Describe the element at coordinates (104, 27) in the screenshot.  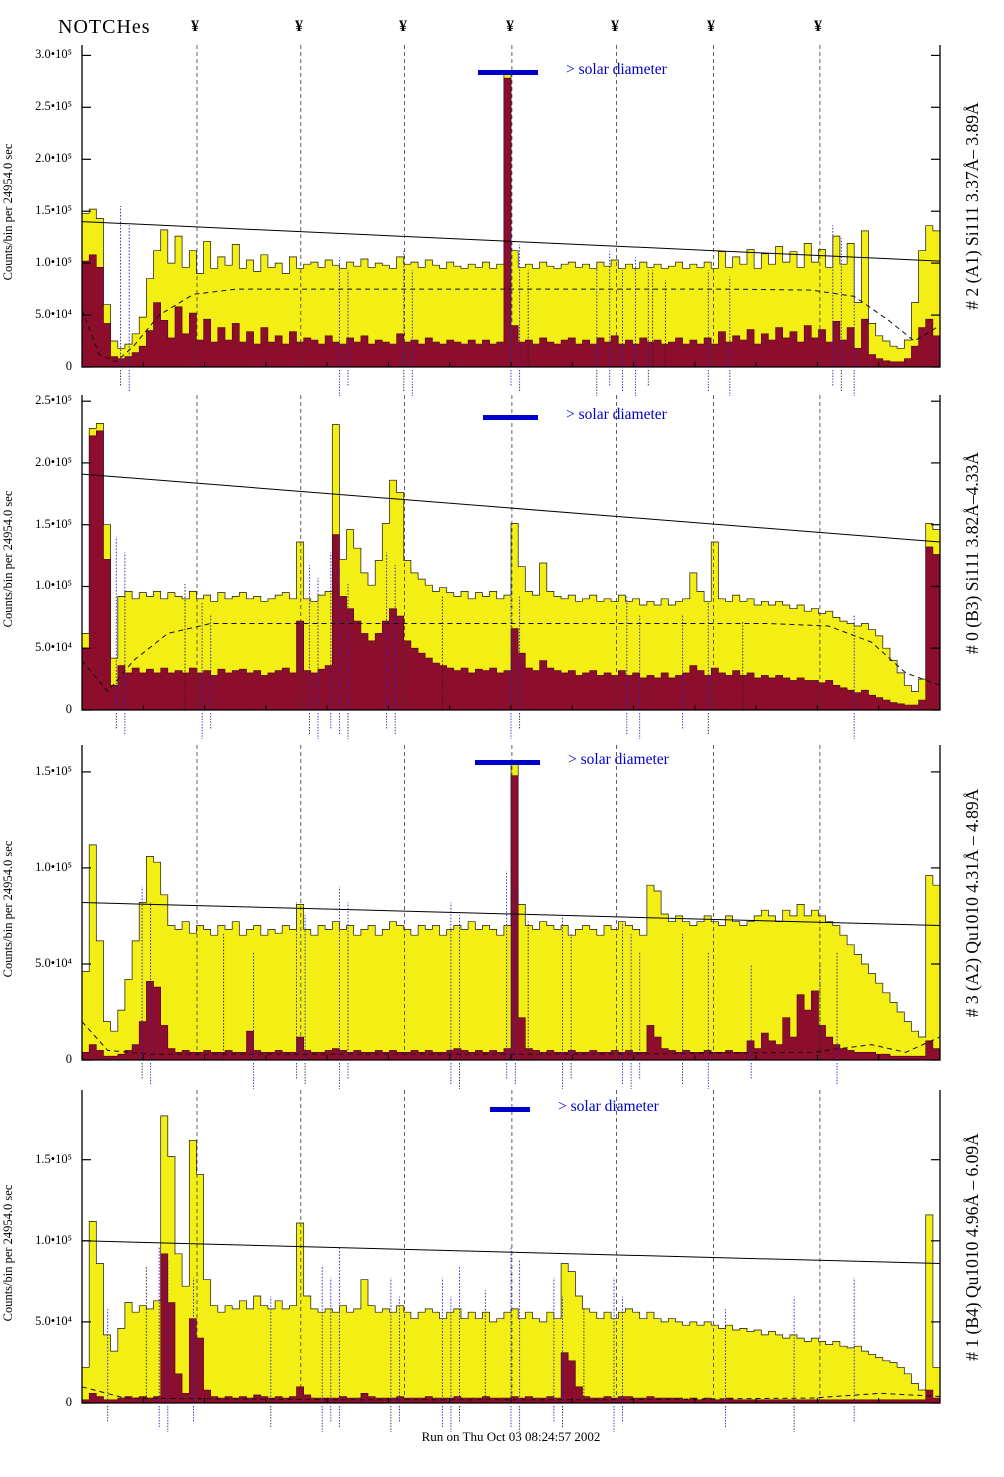
I see `notches-title: NOTCHes` at that location.